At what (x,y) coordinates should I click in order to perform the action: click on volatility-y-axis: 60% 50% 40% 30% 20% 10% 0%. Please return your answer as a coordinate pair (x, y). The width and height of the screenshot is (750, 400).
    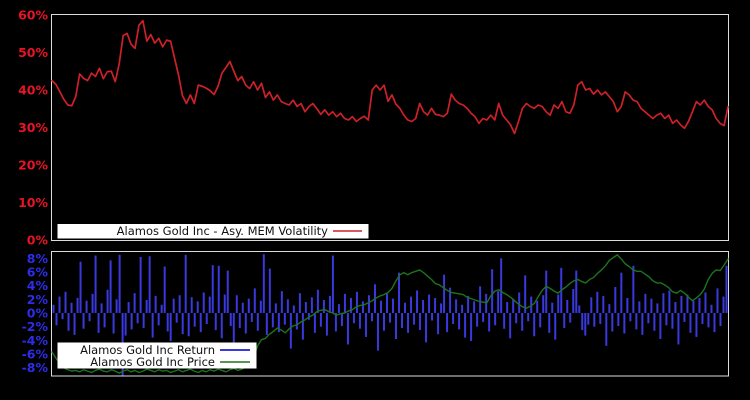
    Looking at the image, I should click on (33, 128).